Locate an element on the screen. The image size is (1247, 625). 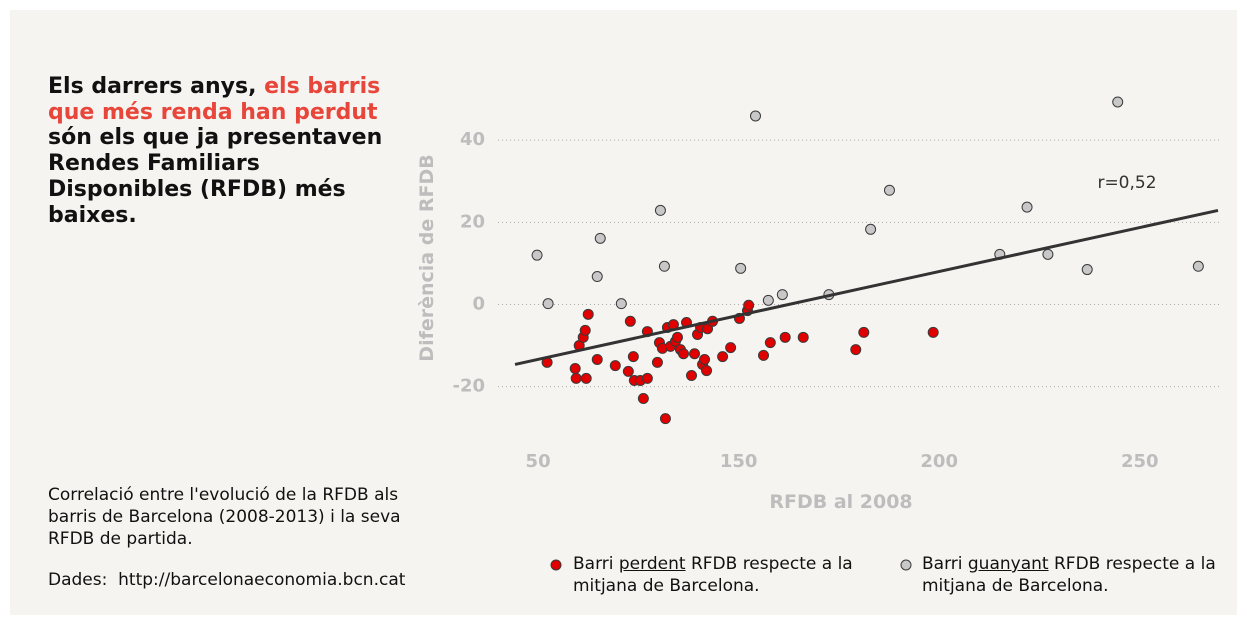
y-axis-title: Diferència de RFDB is located at coordinates (427, 257).